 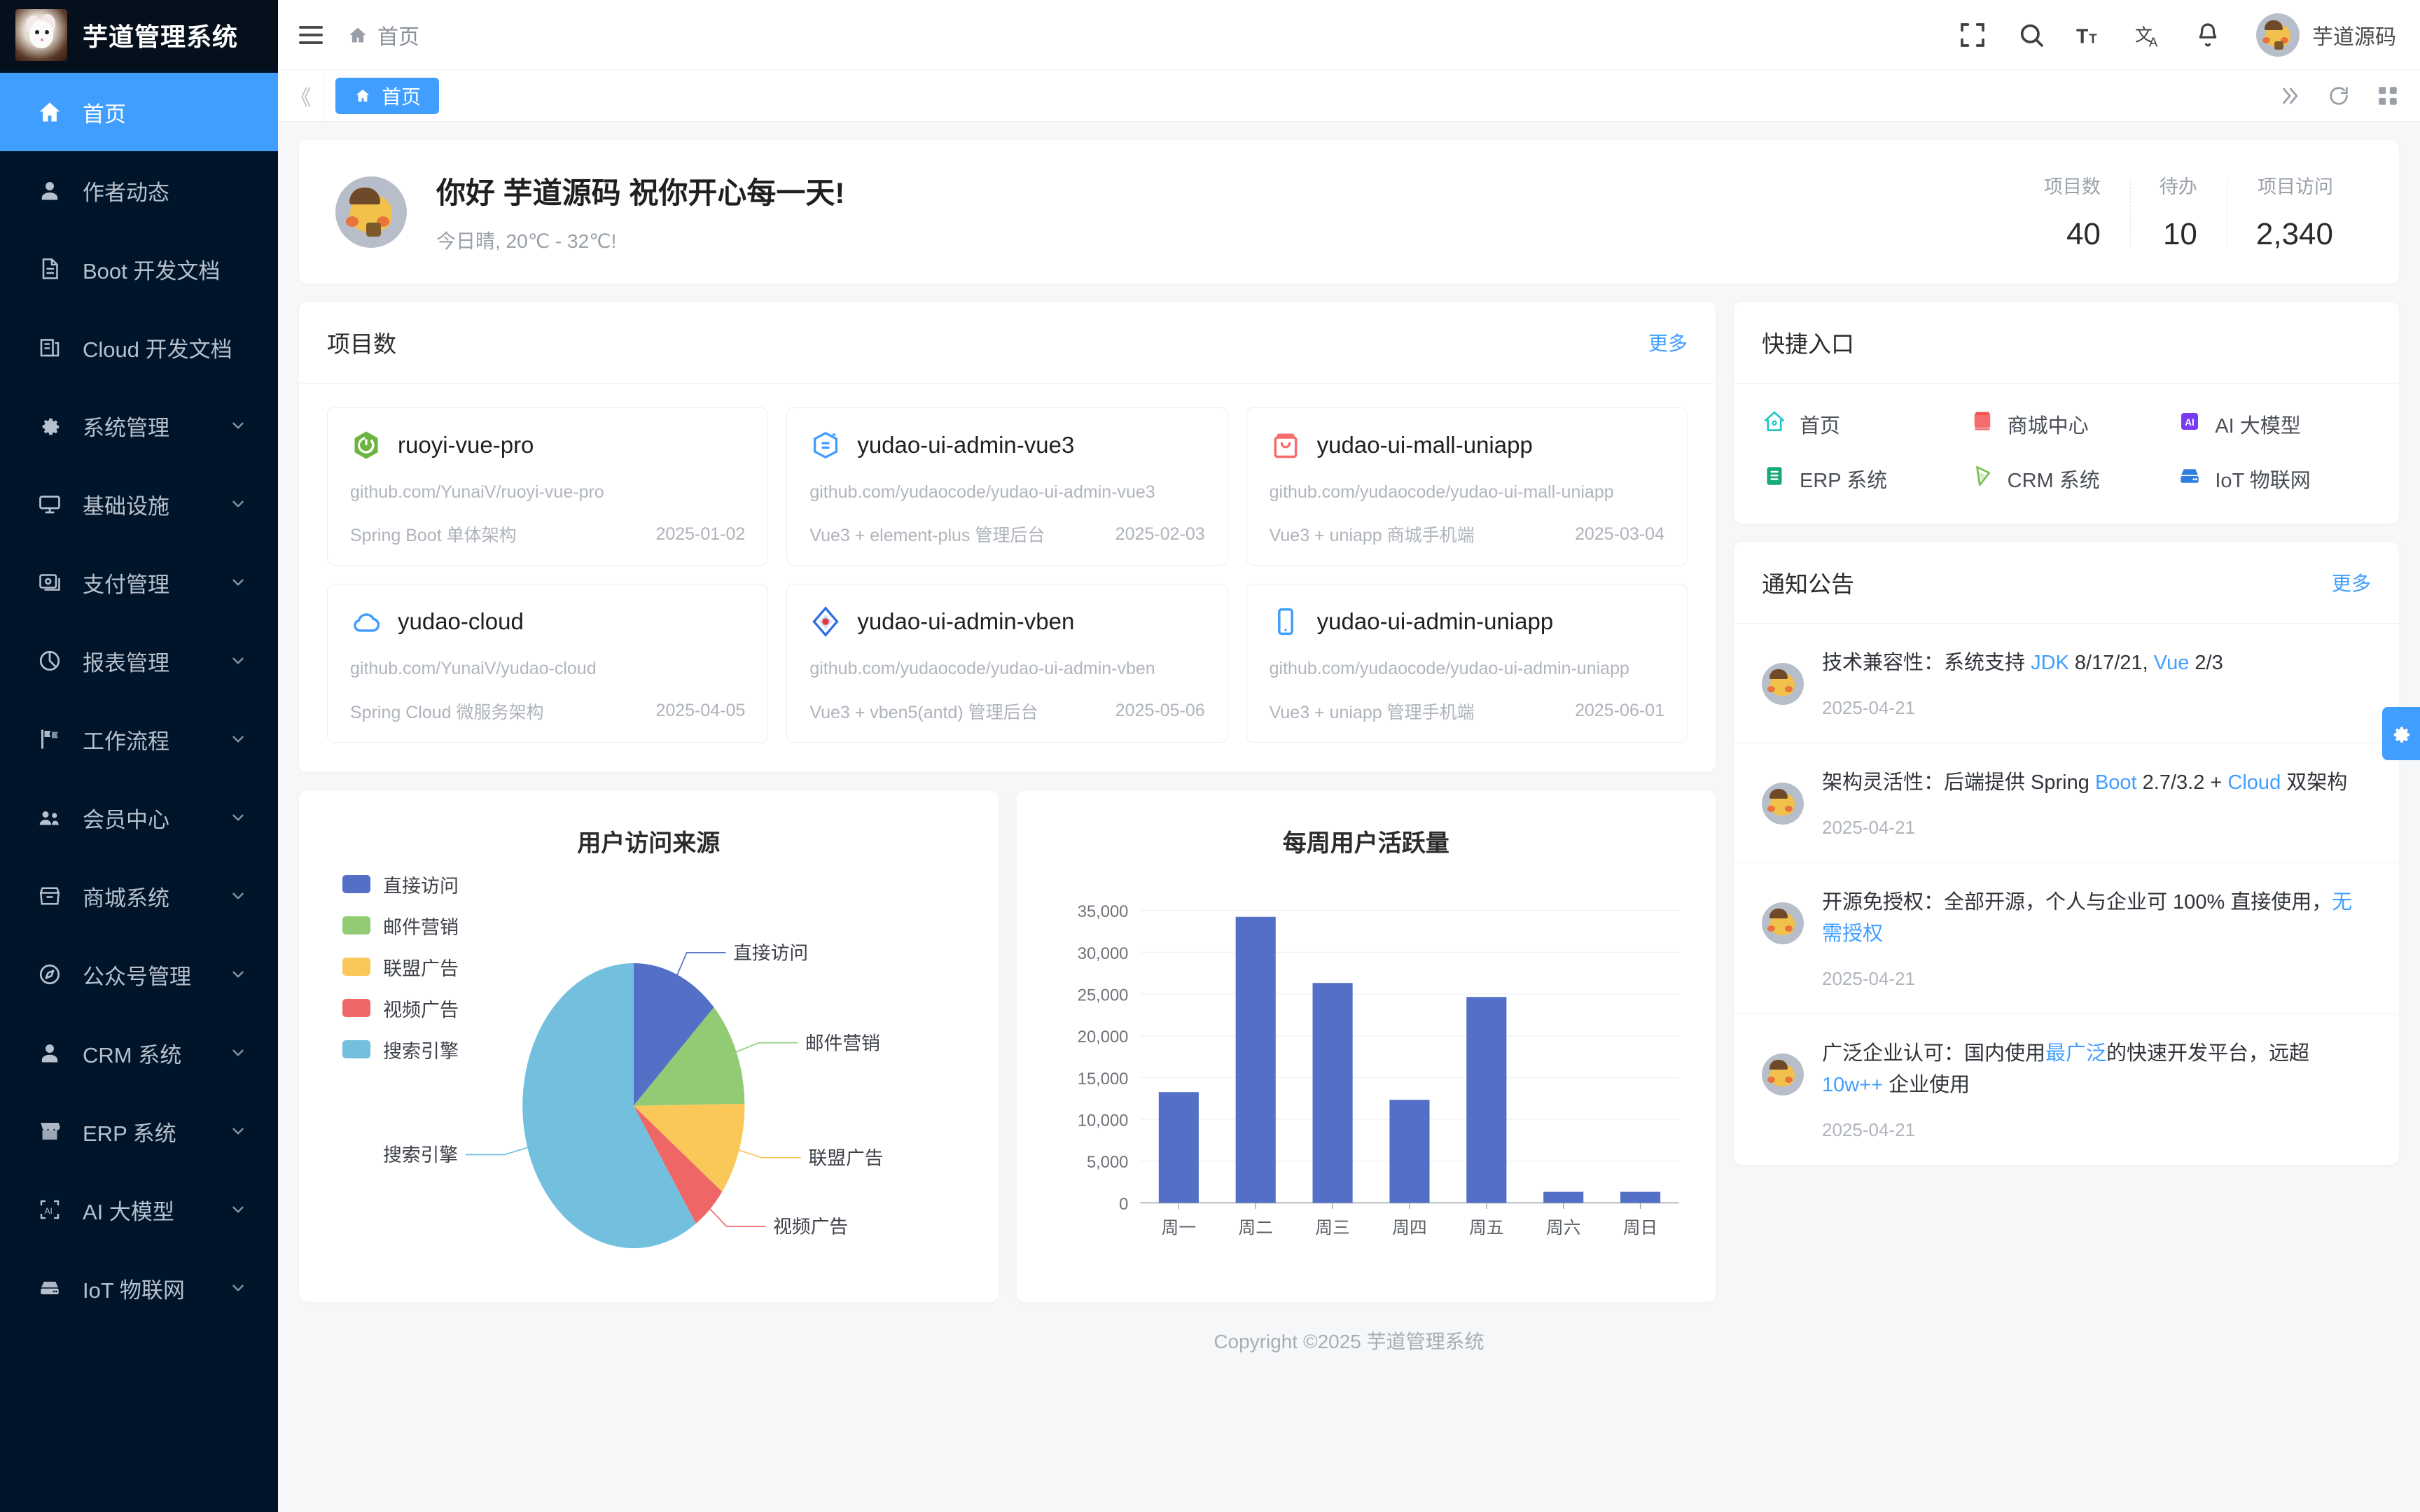 What do you see at coordinates (49, 817) in the screenshot?
I see `members-icon` at bounding box center [49, 817].